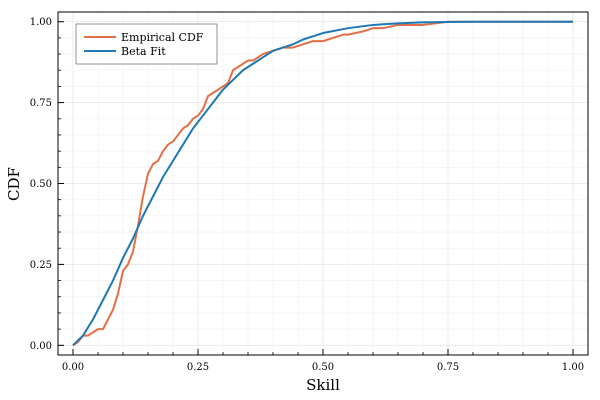  Describe the element at coordinates (41, 103) in the screenshot. I see `y-tick-label: 0.75` at that location.